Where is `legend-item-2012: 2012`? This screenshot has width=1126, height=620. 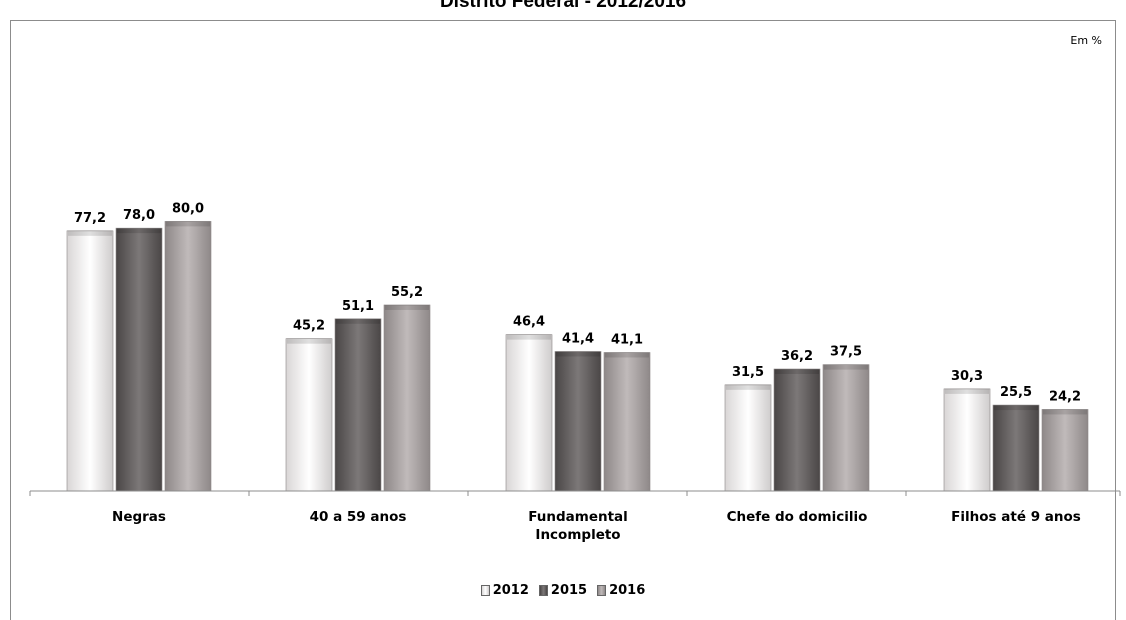 legend-item-2012: 2012 is located at coordinates (504, 590).